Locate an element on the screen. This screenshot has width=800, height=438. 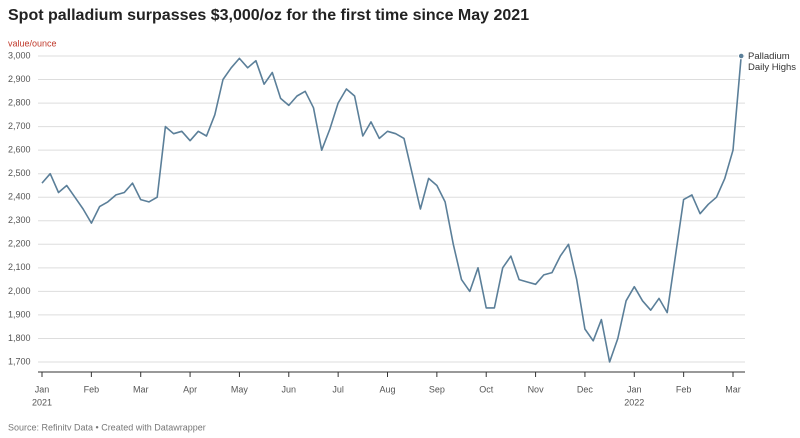
y-tick-label: 2,000 is located at coordinates (19, 291).